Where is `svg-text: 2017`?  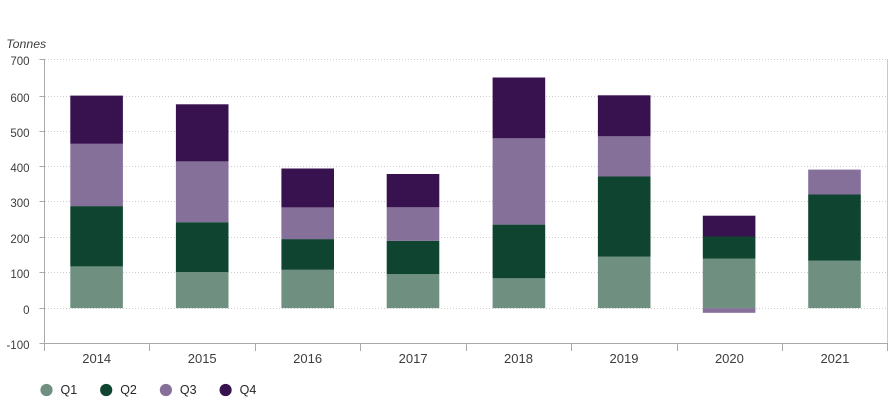 svg-text: 2017 is located at coordinates (413, 358).